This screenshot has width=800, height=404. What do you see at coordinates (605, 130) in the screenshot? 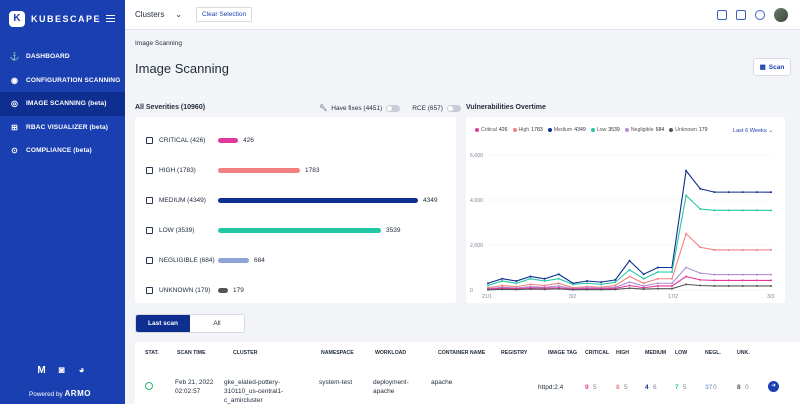
I see `legend-item: Low 3539` at bounding box center [605, 130].